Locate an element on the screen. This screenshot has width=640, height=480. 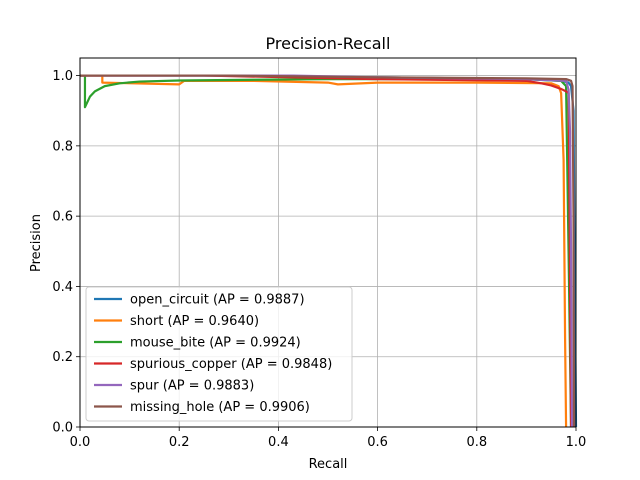
y-tick-label: 0.6 is located at coordinates (62, 217).